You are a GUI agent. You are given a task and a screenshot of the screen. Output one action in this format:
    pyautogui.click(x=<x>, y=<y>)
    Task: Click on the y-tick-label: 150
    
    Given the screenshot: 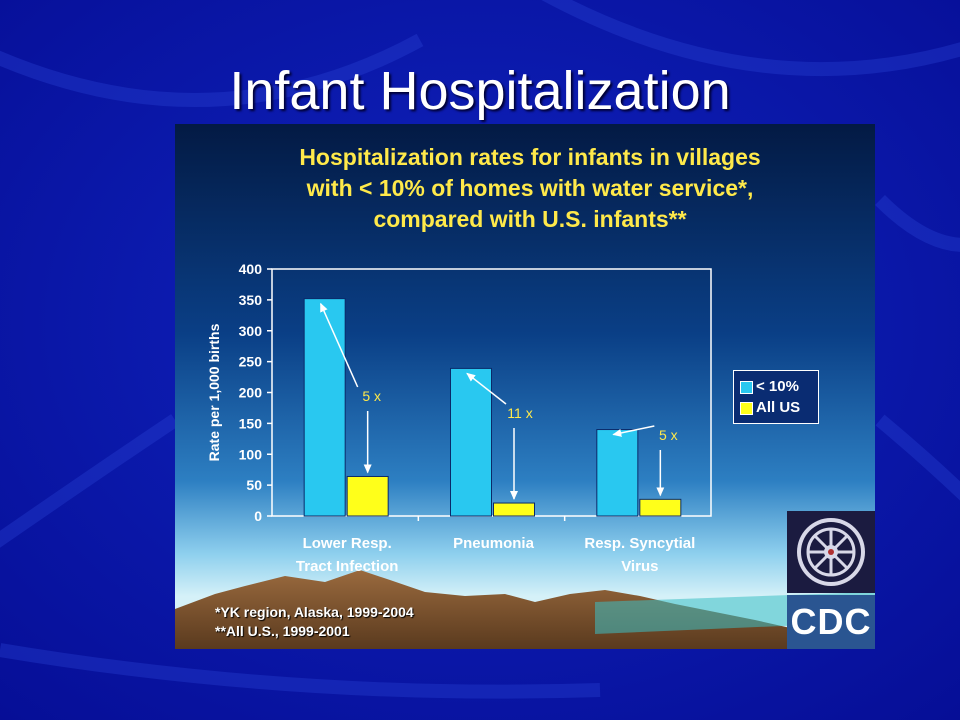 What is the action you would take?
    pyautogui.click(x=251, y=423)
    